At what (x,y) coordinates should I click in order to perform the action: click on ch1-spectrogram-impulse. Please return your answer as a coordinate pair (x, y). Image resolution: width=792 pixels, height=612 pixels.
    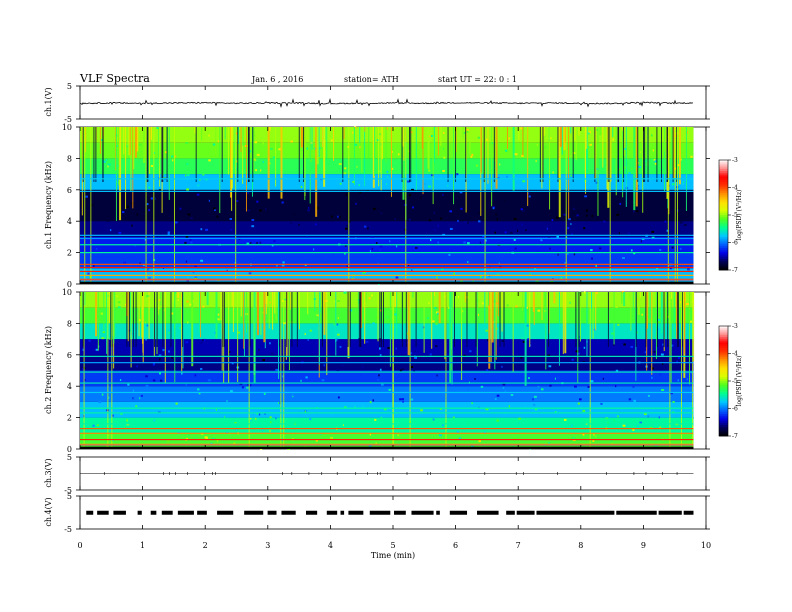
    Looking at the image, I should click on (174, 205).